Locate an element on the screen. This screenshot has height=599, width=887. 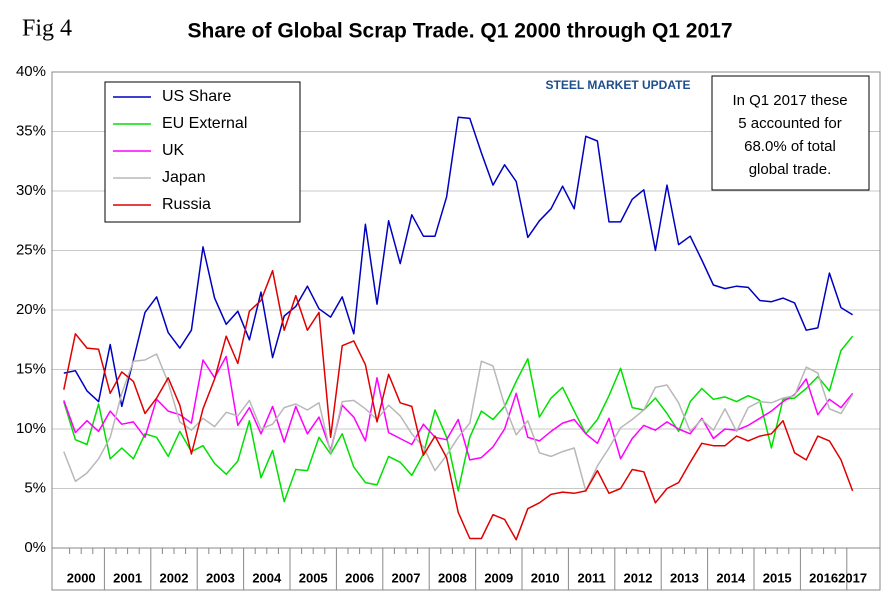
legend-label: Russia is located at coordinates (186, 204).